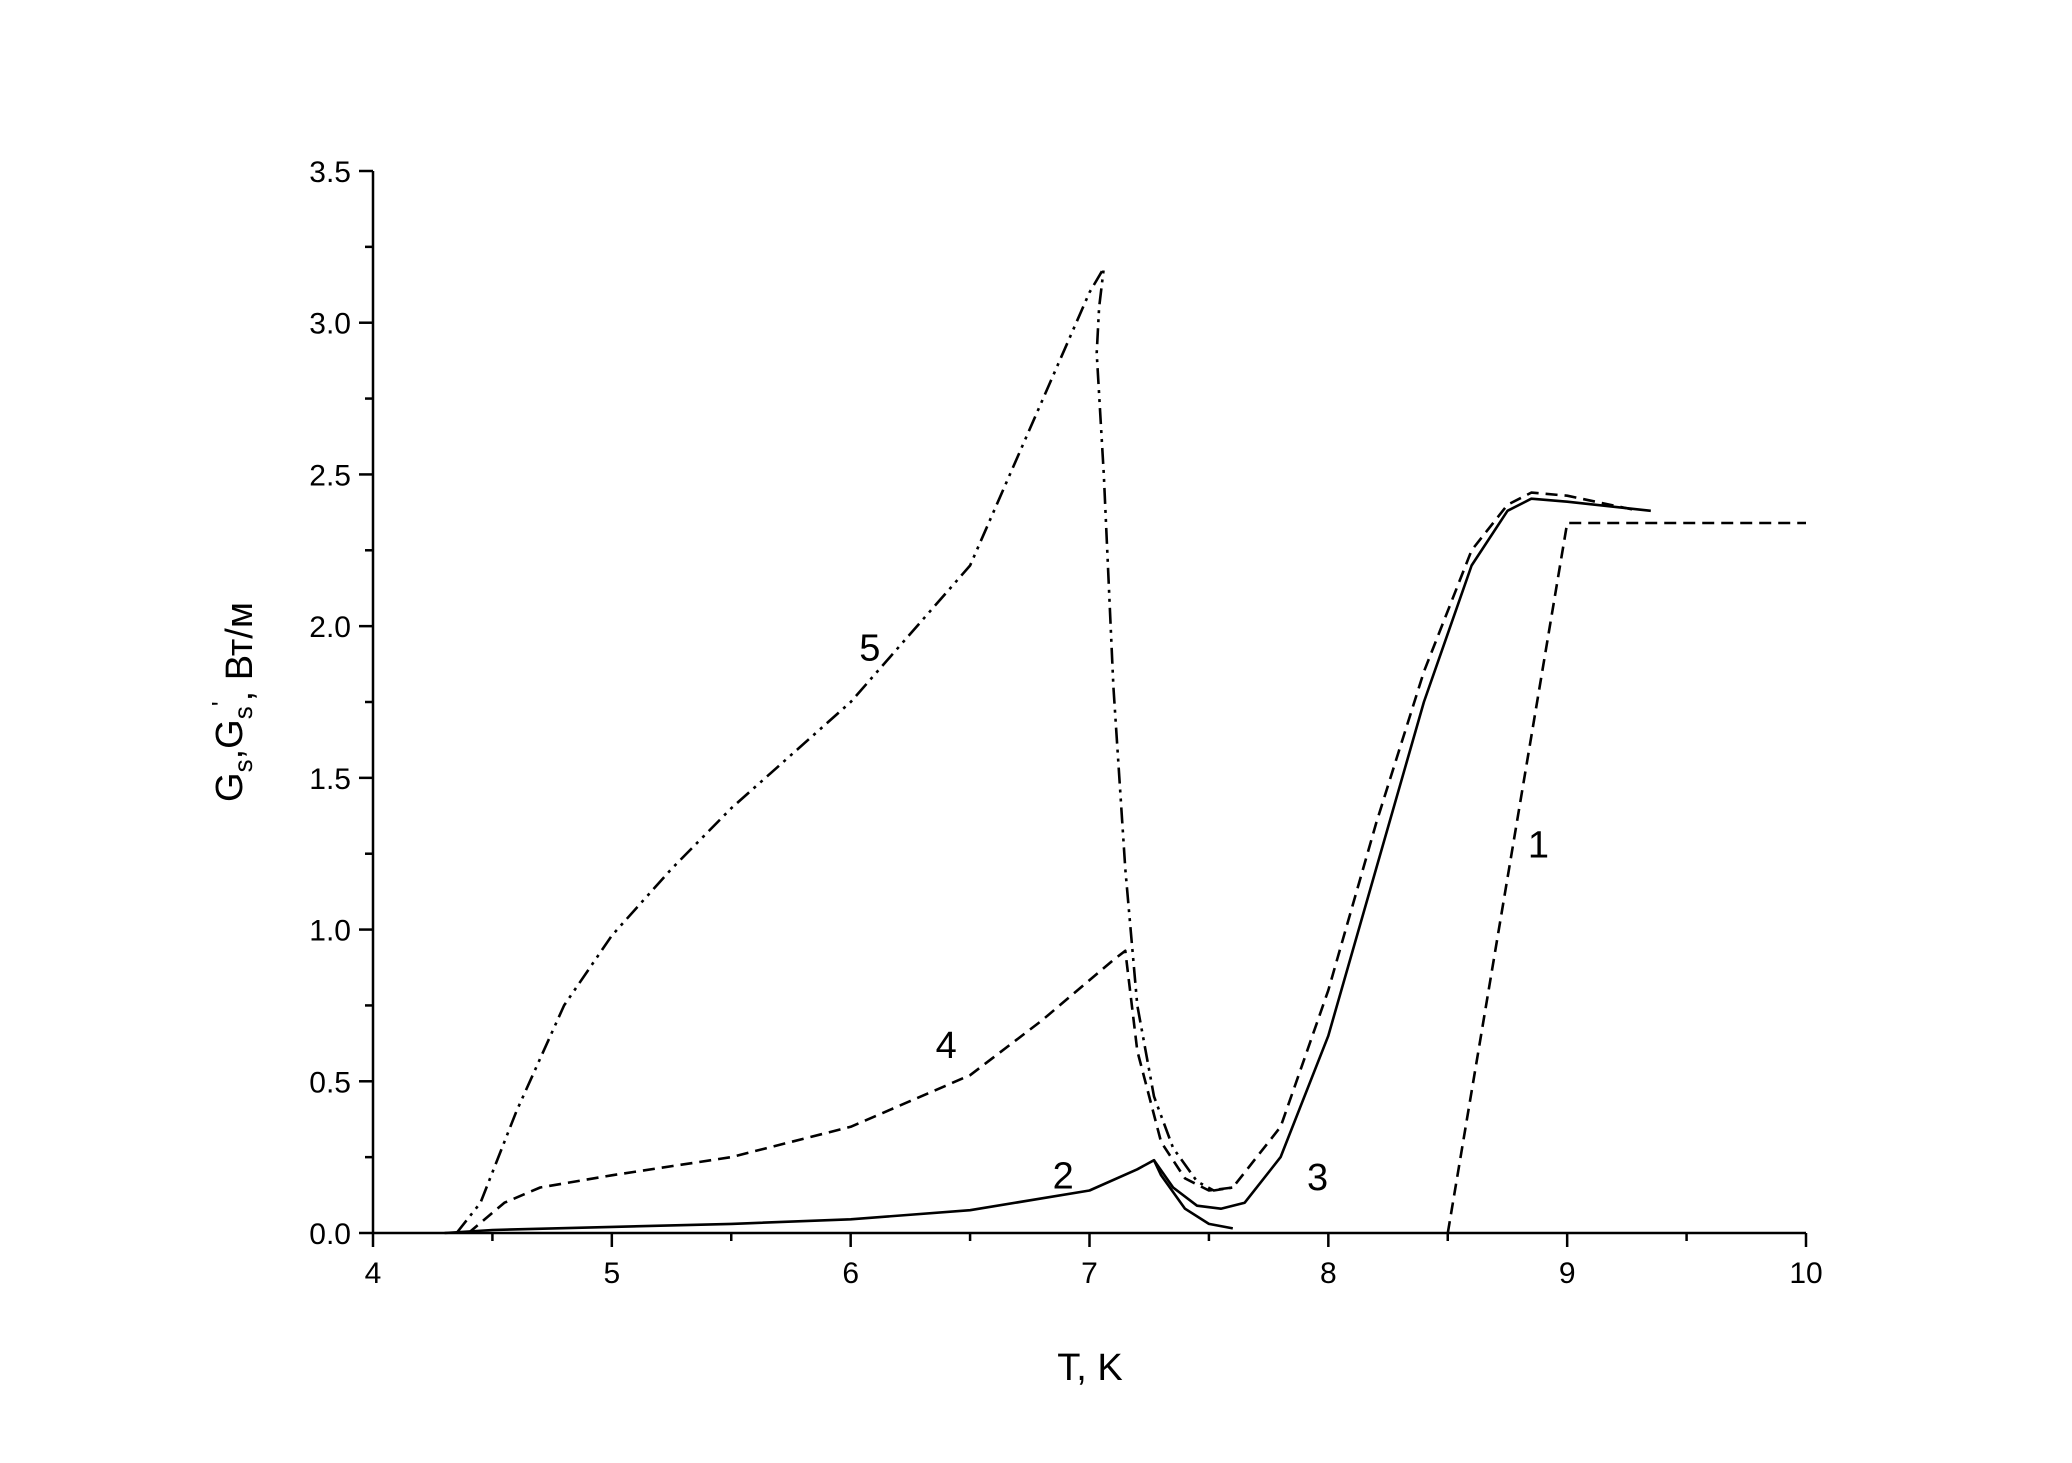  I want to click on y-tick-label: 1.5, so click(330, 779).